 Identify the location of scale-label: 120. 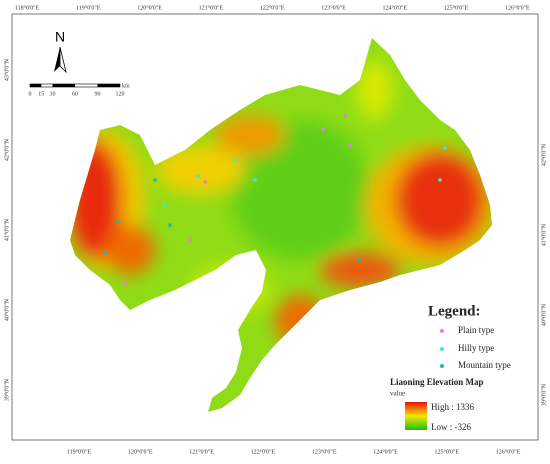
(120, 94).